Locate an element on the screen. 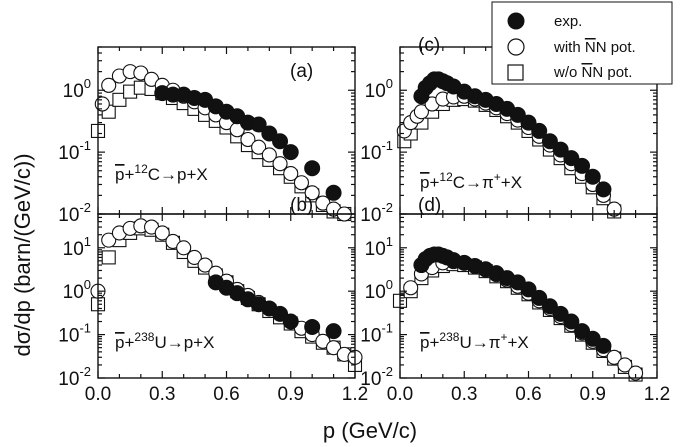 Image resolution: width=685 pixels, height=447 pixels. legend-label-wo: w/o NN pot. is located at coordinates (592, 72).